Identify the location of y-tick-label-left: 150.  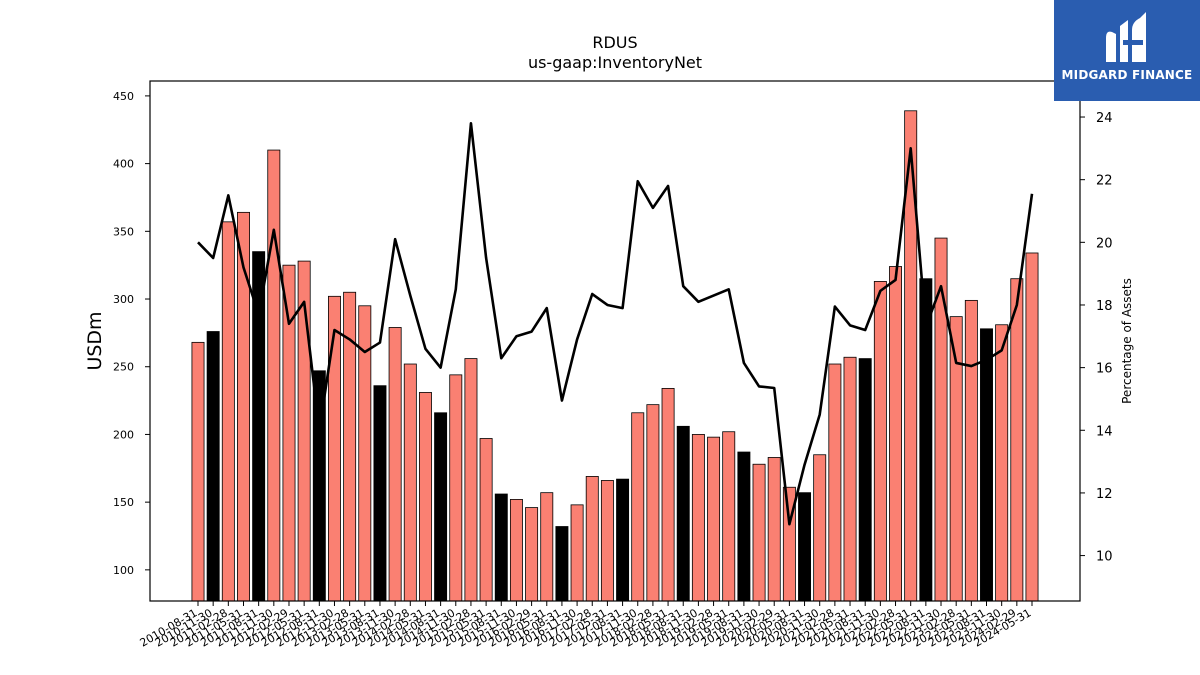
(123, 502).